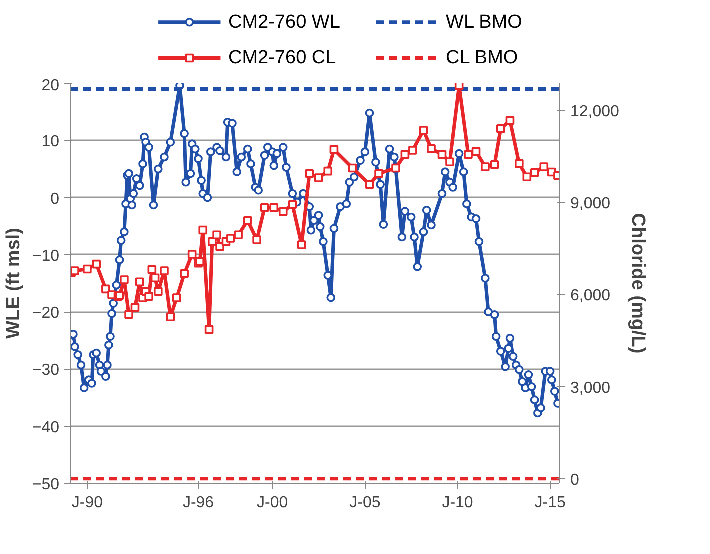 This screenshot has width=710, height=554. I want to click on legend-label: CL BMO, so click(482, 58).